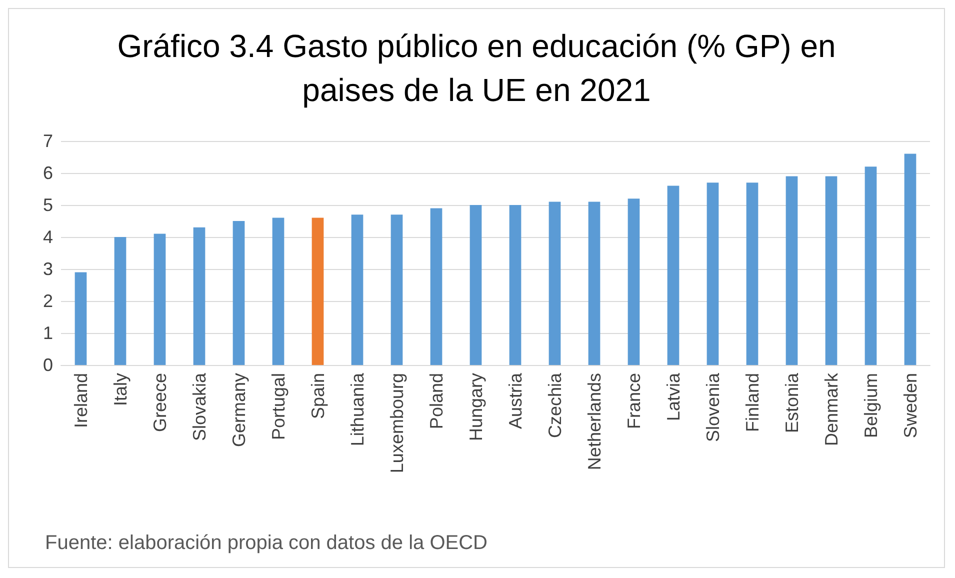 This screenshot has height=578, width=955. What do you see at coordinates (792, 403) in the screenshot?
I see `x-tick-label: Estonia` at bounding box center [792, 403].